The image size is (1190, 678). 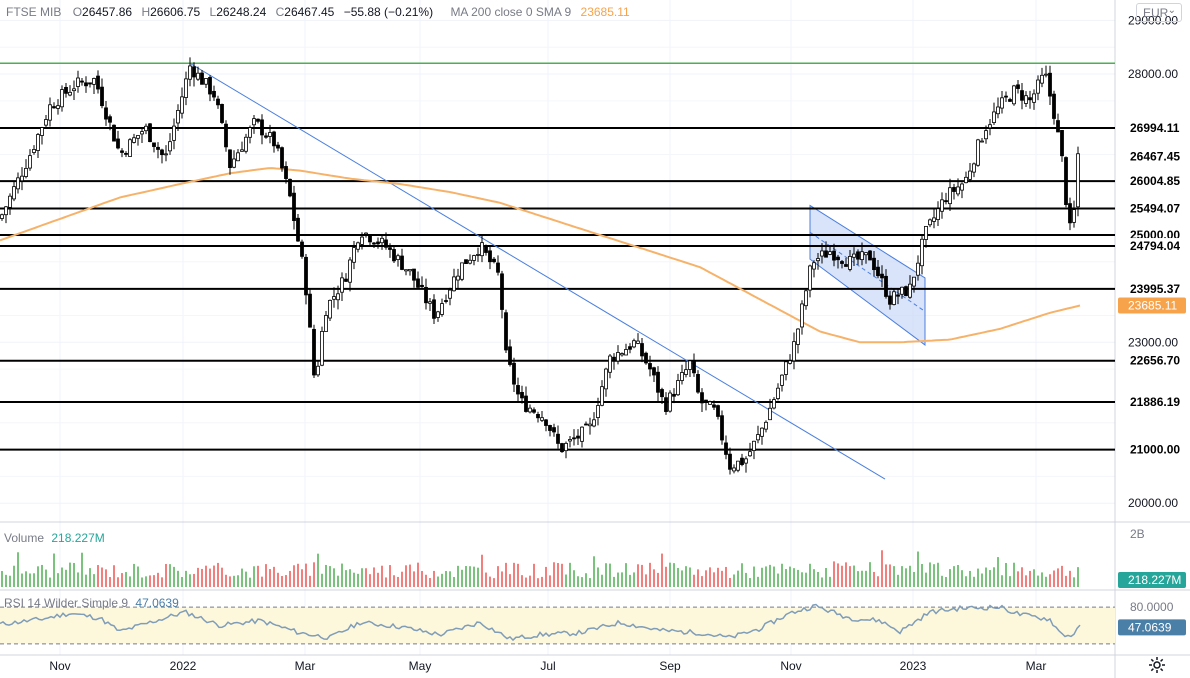 What do you see at coordinates (420, 666) in the screenshot?
I see `time-axis-label: May` at bounding box center [420, 666].